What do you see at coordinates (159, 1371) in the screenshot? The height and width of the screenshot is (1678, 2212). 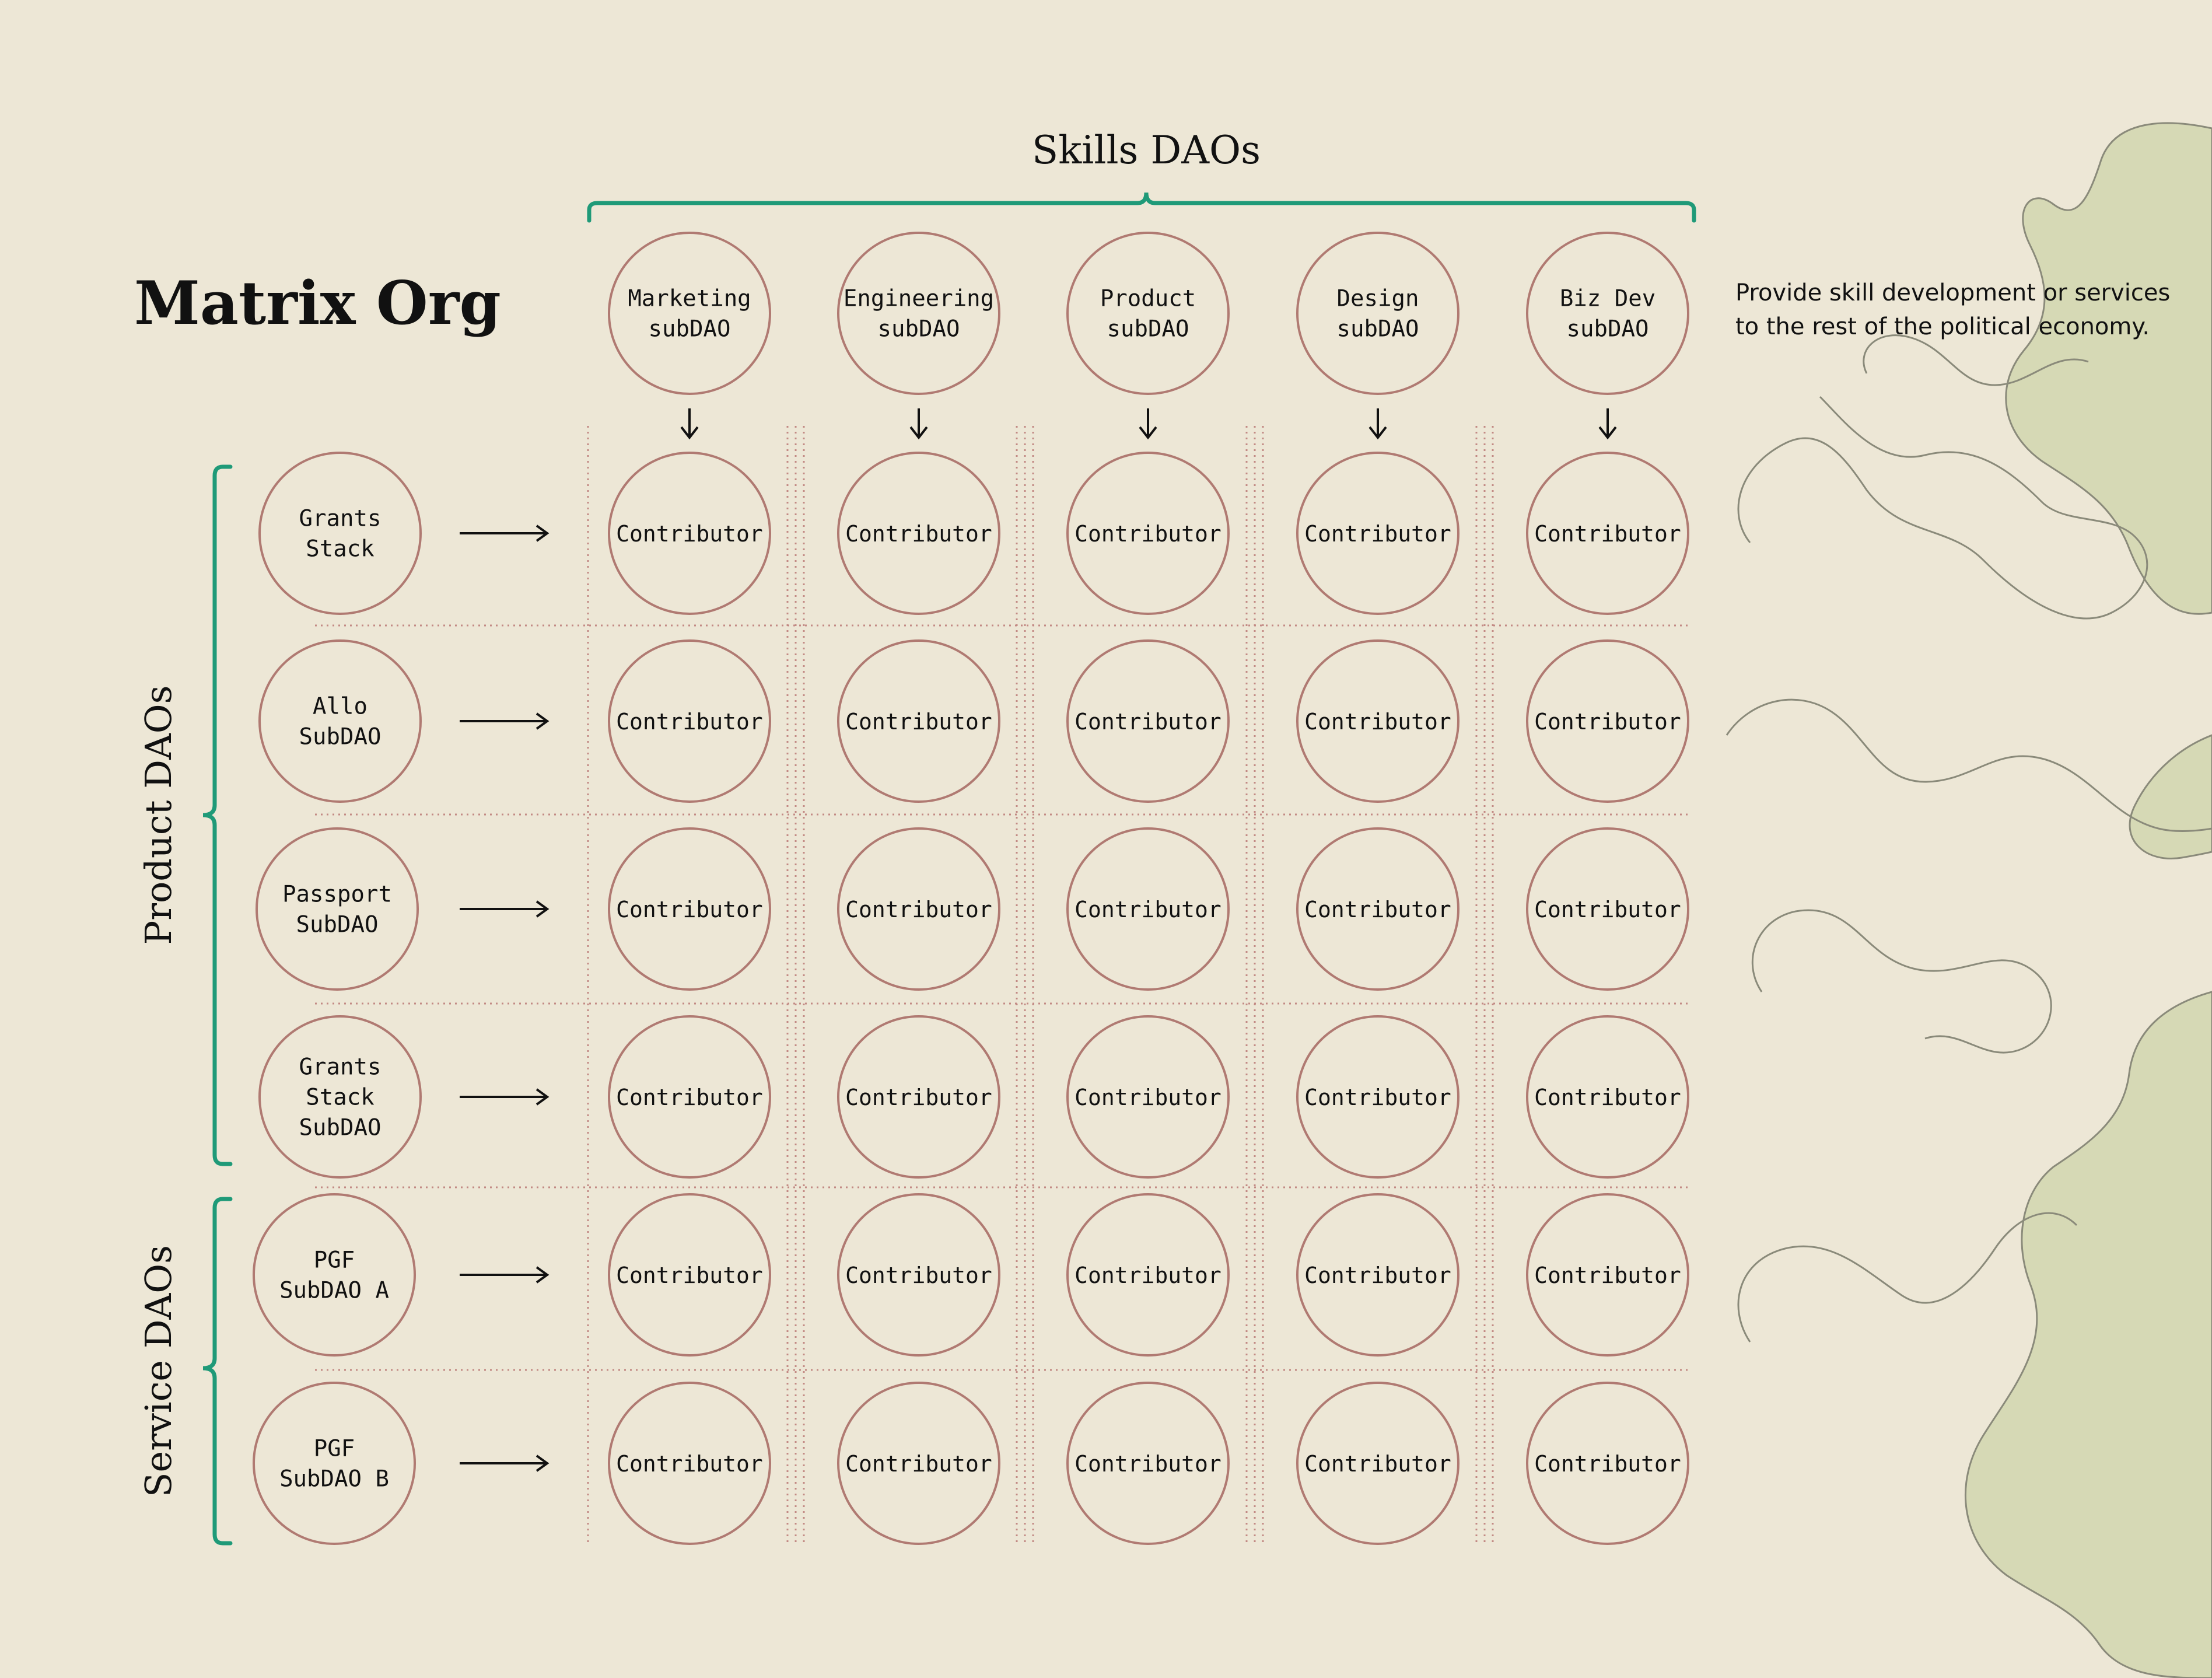 I see `service-daos-label: Service DAOs` at bounding box center [159, 1371].